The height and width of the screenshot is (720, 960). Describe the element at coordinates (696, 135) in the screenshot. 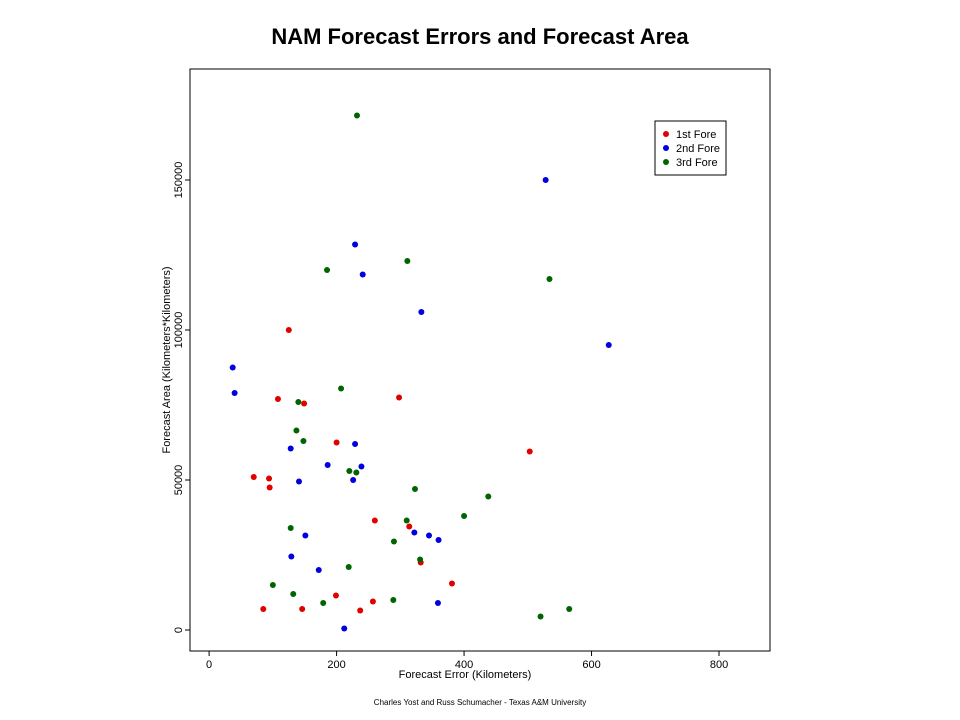

I see `legend-label-1st-fore: 1st Fore` at that location.